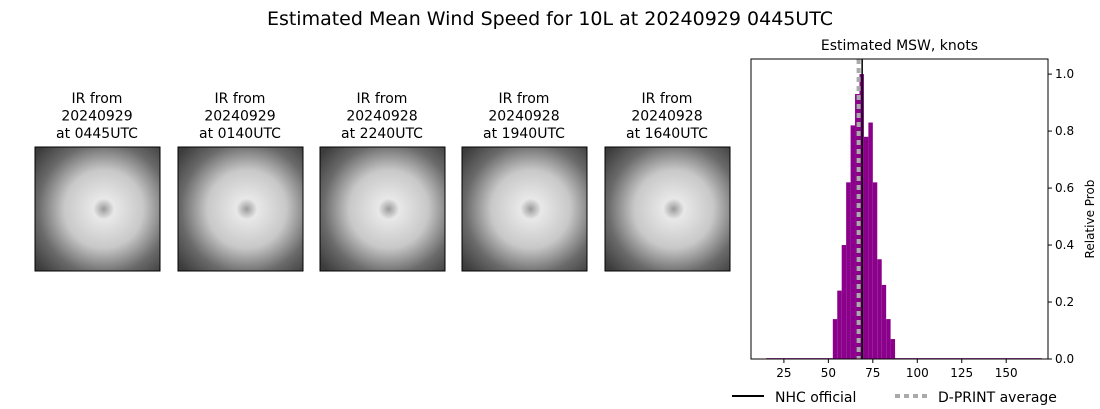 The image size is (1100, 409). I want to click on y-tick-label: 0.2, so click(1064, 302).